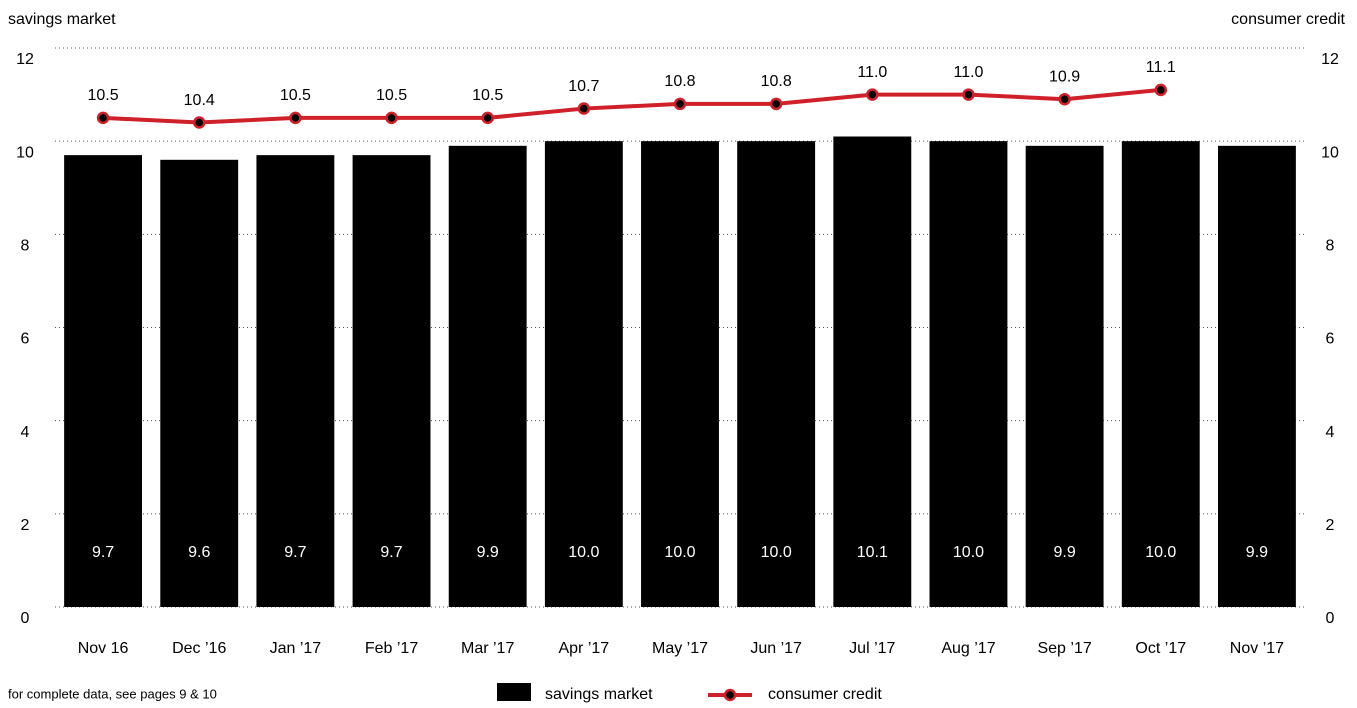  What do you see at coordinates (968, 648) in the screenshot?
I see `x-tick-label: Aug ’17` at bounding box center [968, 648].